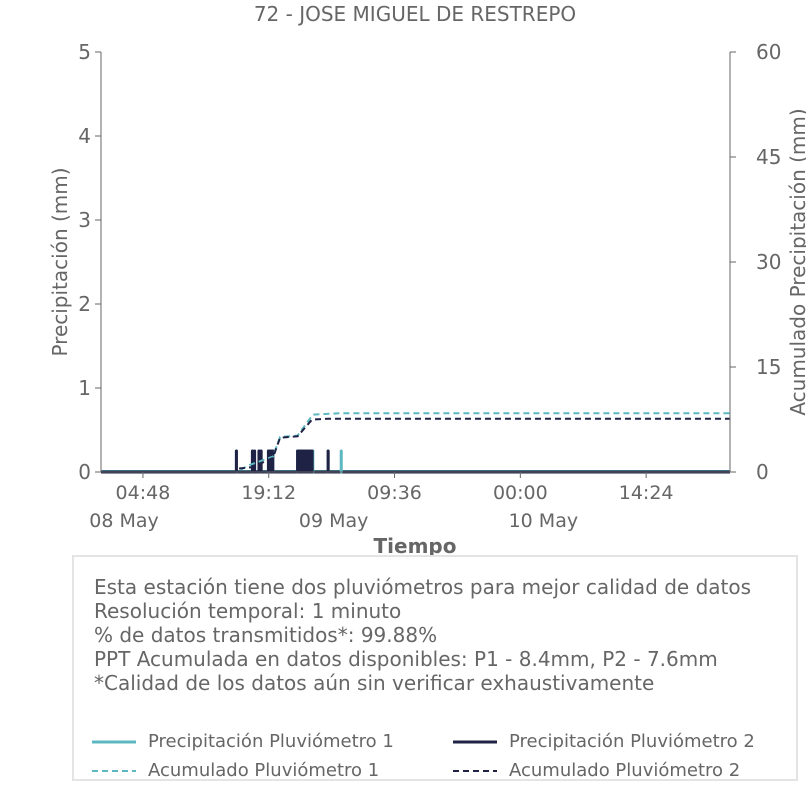 This screenshot has width=806, height=806. What do you see at coordinates (544, 521) in the screenshot?
I see `x-date-label: 10 May` at bounding box center [544, 521].